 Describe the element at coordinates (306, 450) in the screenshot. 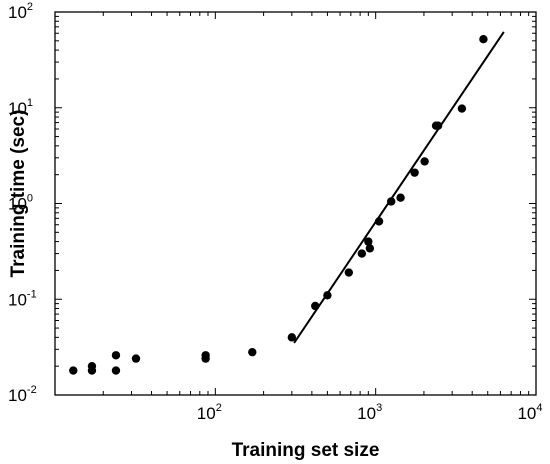

I see `x-axis-label: Training set size` at that location.